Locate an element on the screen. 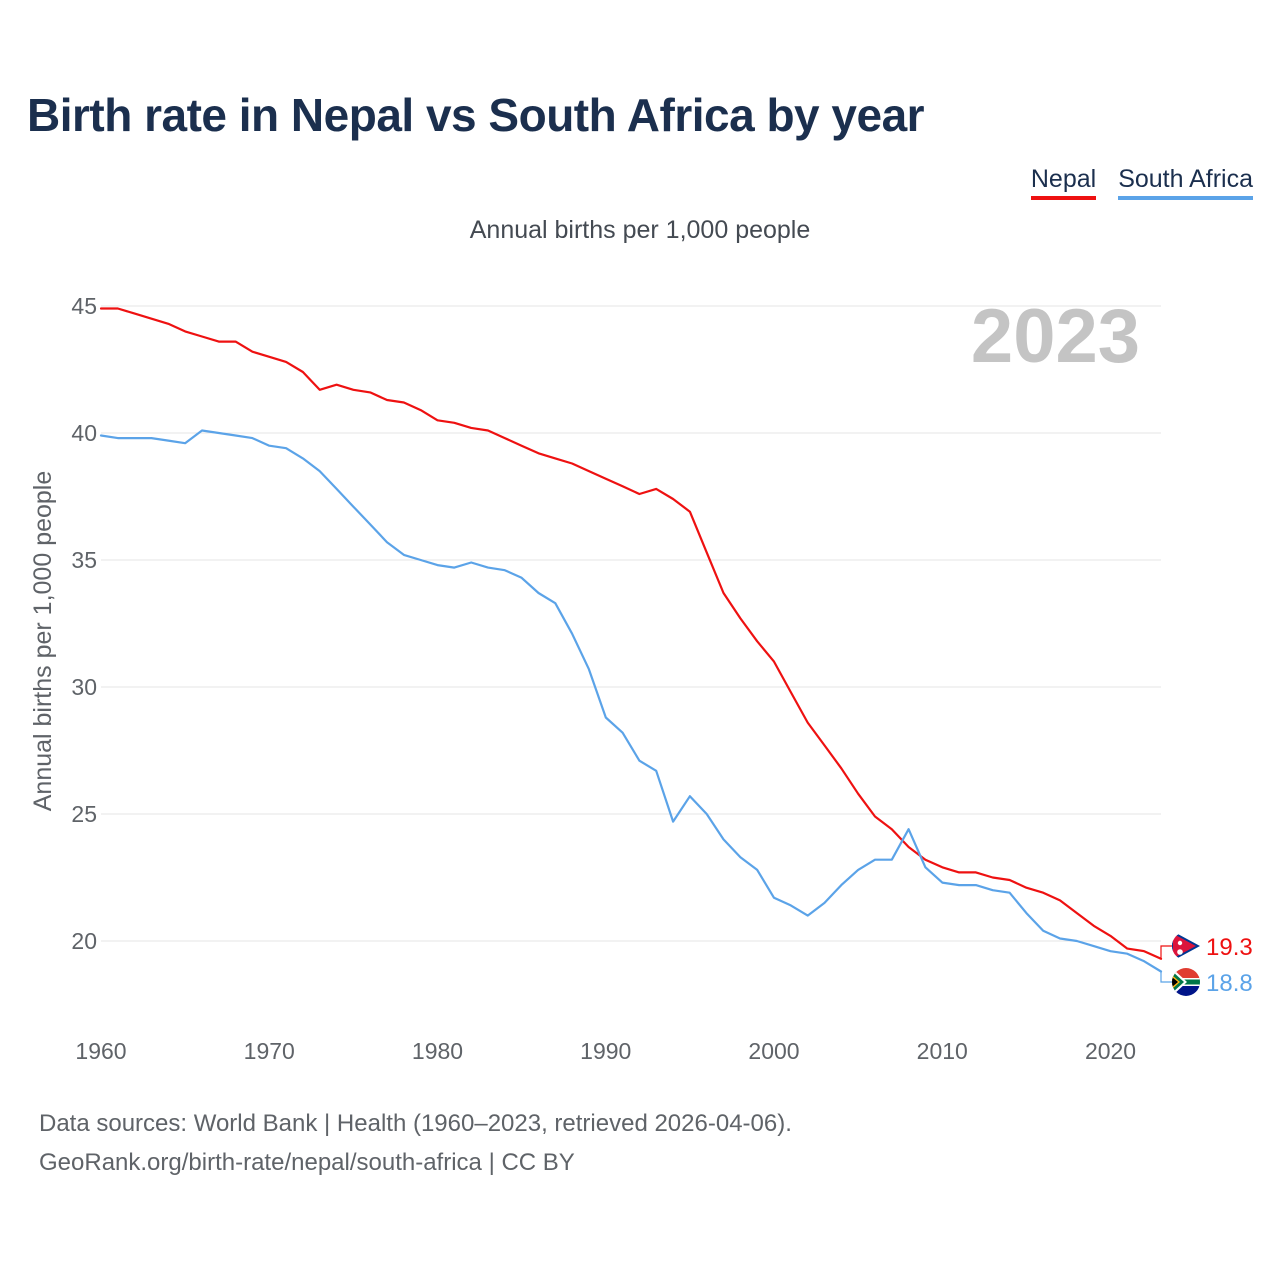 The height and width of the screenshot is (1280, 1280). x-tick-label: 1970 is located at coordinates (269, 1051).